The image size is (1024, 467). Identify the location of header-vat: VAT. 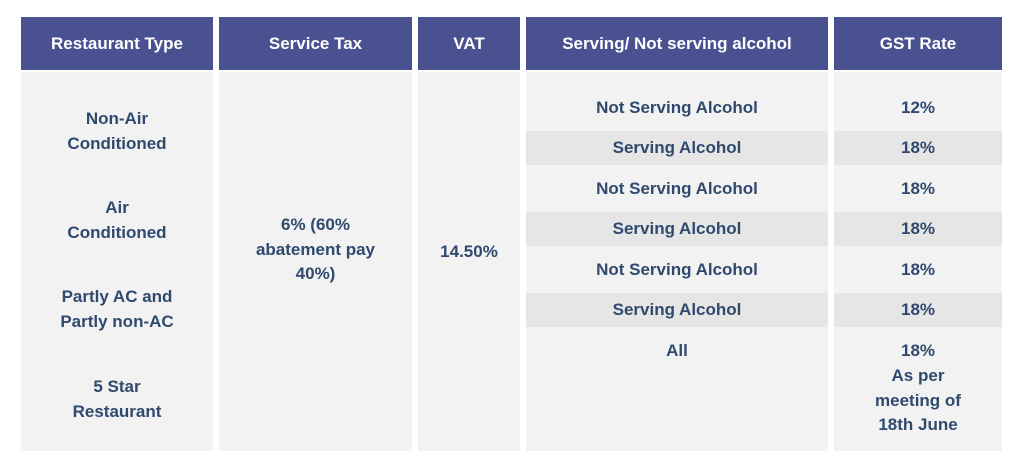
(469, 43).